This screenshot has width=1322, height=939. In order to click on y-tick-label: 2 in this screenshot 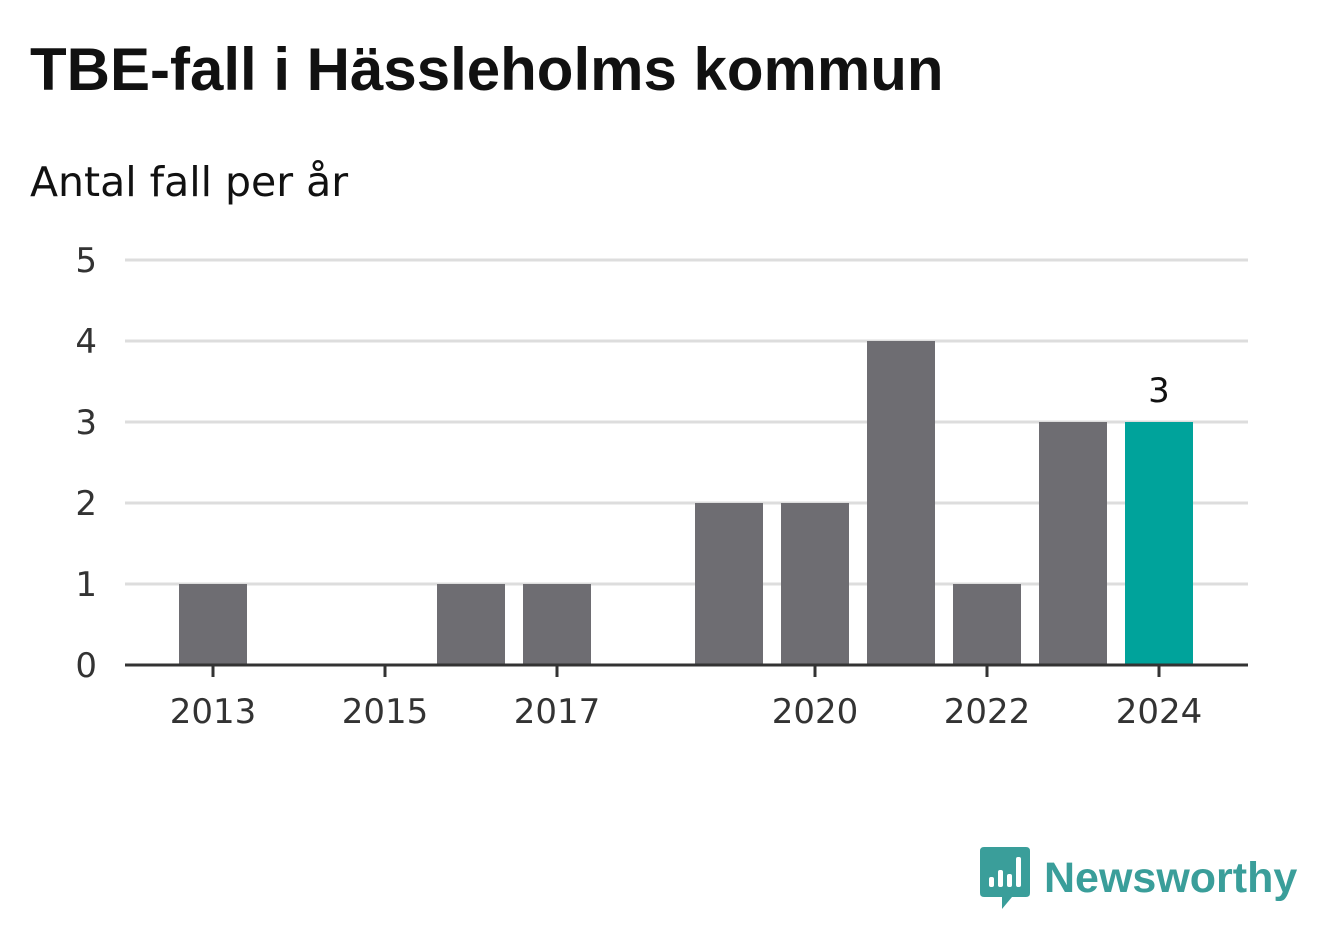, I will do `click(86, 504)`.